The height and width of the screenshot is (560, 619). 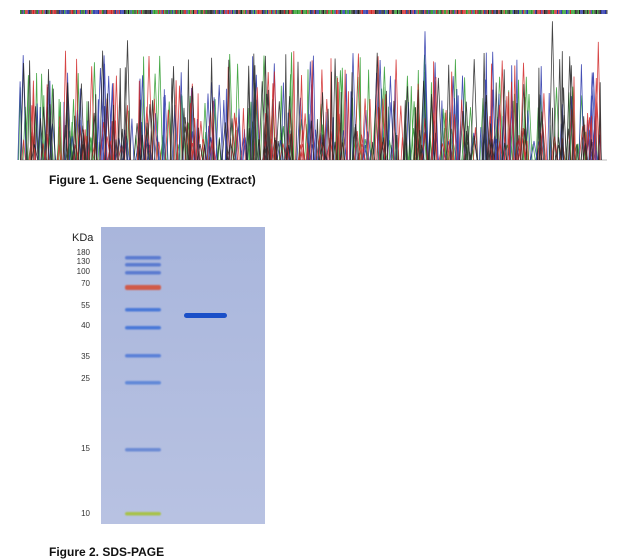 What do you see at coordinates (205, 315) in the screenshot?
I see `sample-band` at bounding box center [205, 315].